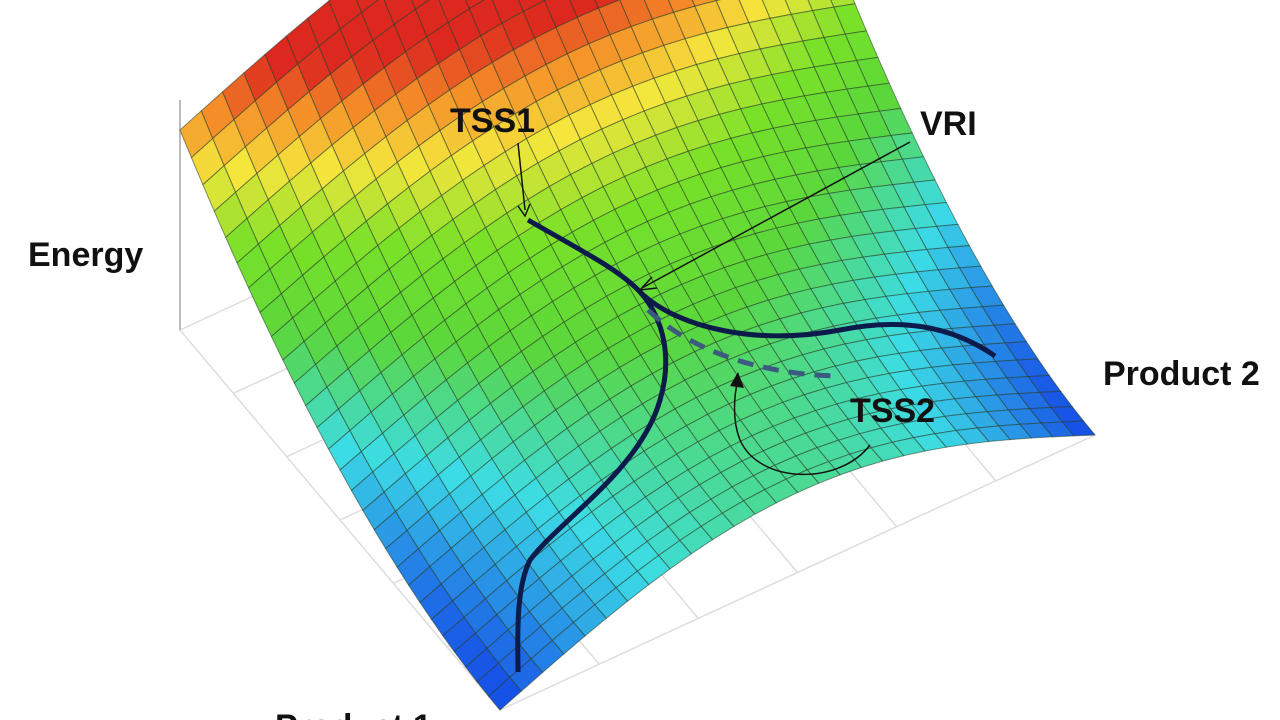 Image resolution: width=1280 pixels, height=720 pixels. What do you see at coordinates (648, 283) in the screenshot?
I see `arrowhead-vri` at bounding box center [648, 283].